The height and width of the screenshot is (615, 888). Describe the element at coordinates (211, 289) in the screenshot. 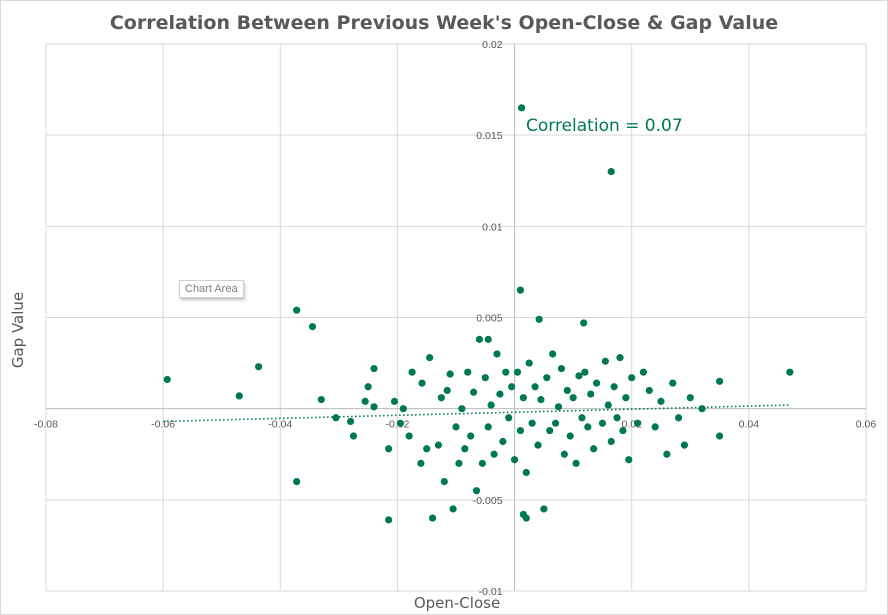

I see `chart-area-tooltip: Chart Area` at that location.